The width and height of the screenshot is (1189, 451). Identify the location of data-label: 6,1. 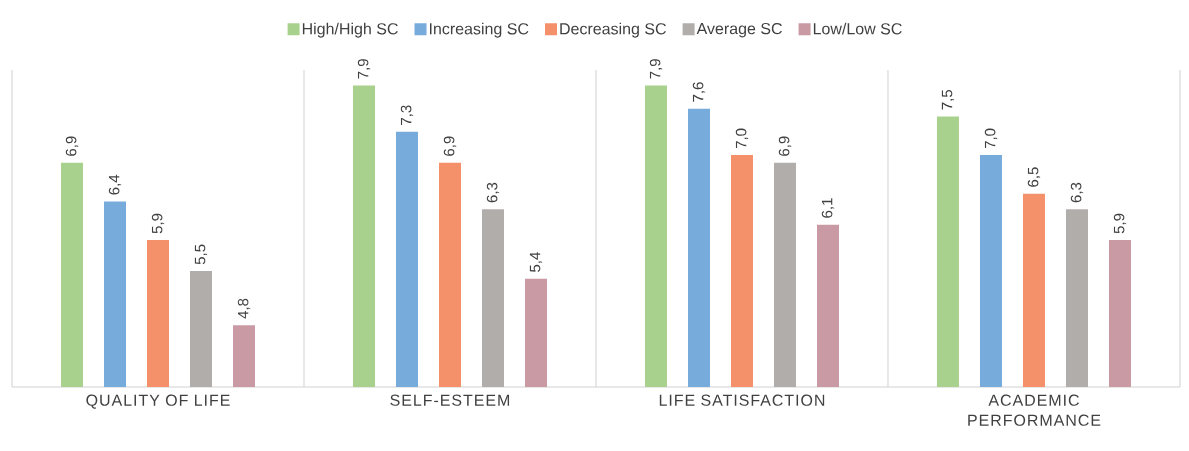
(828, 208).